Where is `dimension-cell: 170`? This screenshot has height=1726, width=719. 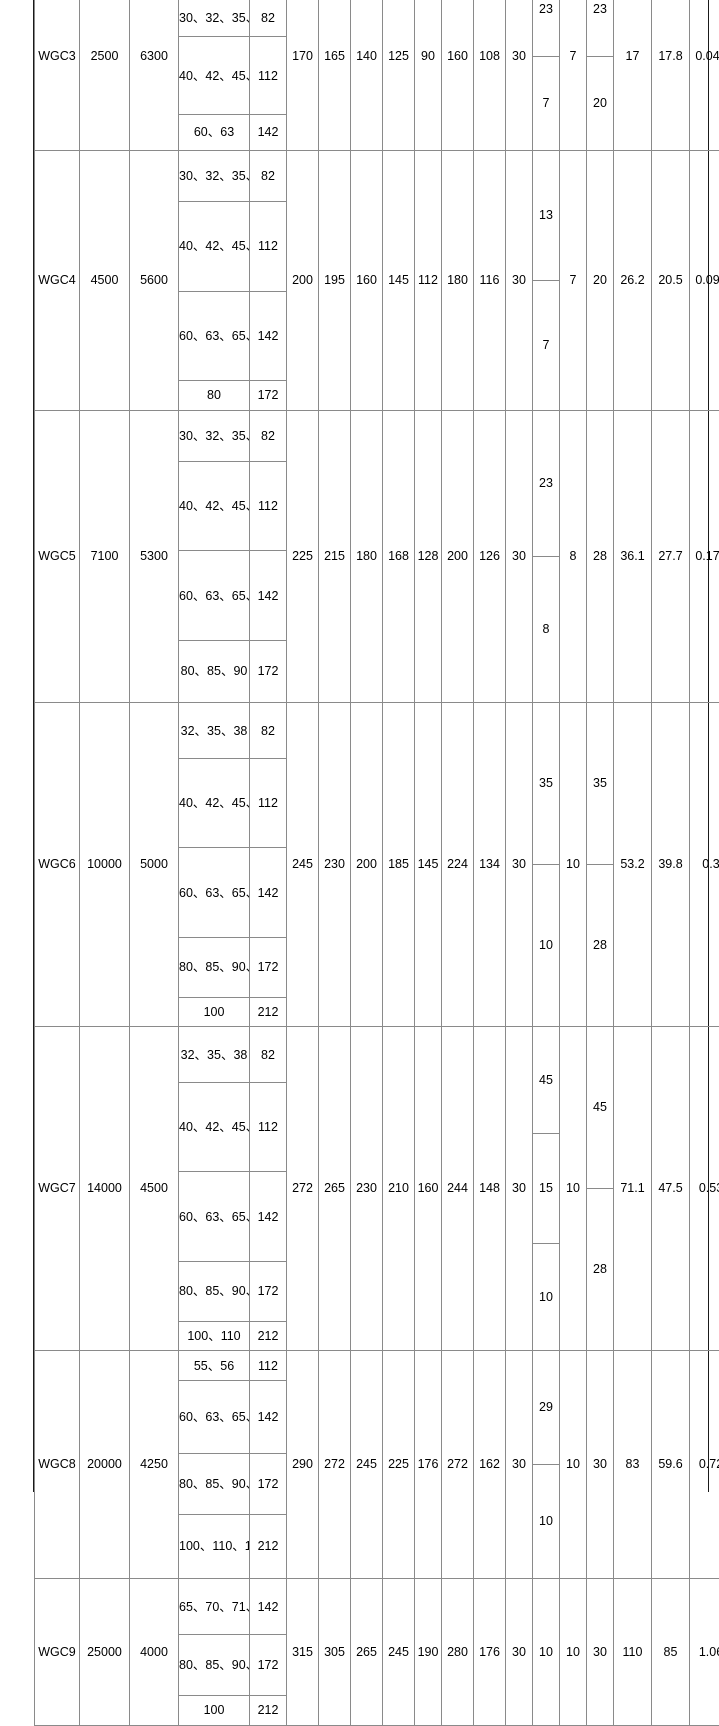
dimension-cell: 170 is located at coordinates (303, 75).